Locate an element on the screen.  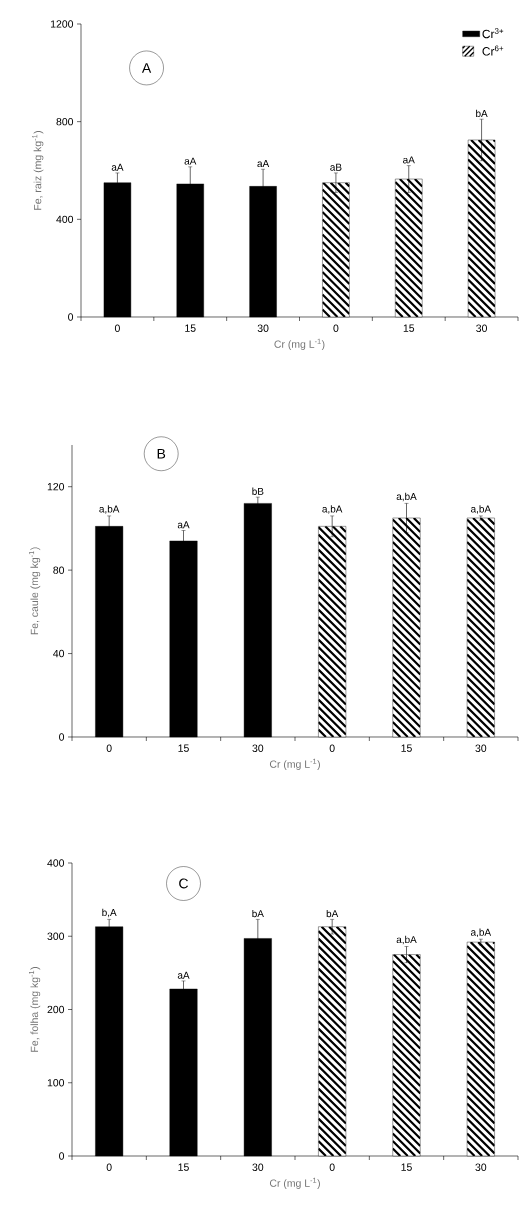
y-tick-label: 200 is located at coordinates (56, 1009).